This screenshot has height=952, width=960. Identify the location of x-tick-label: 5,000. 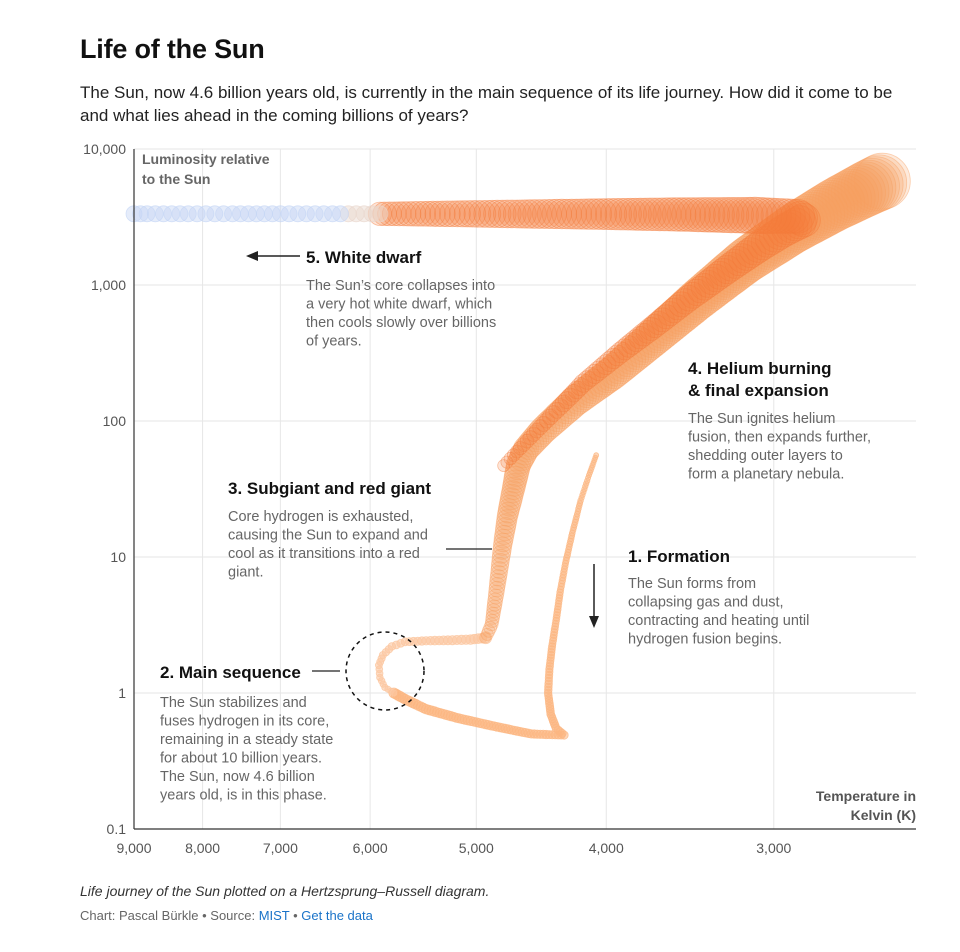
(476, 848).